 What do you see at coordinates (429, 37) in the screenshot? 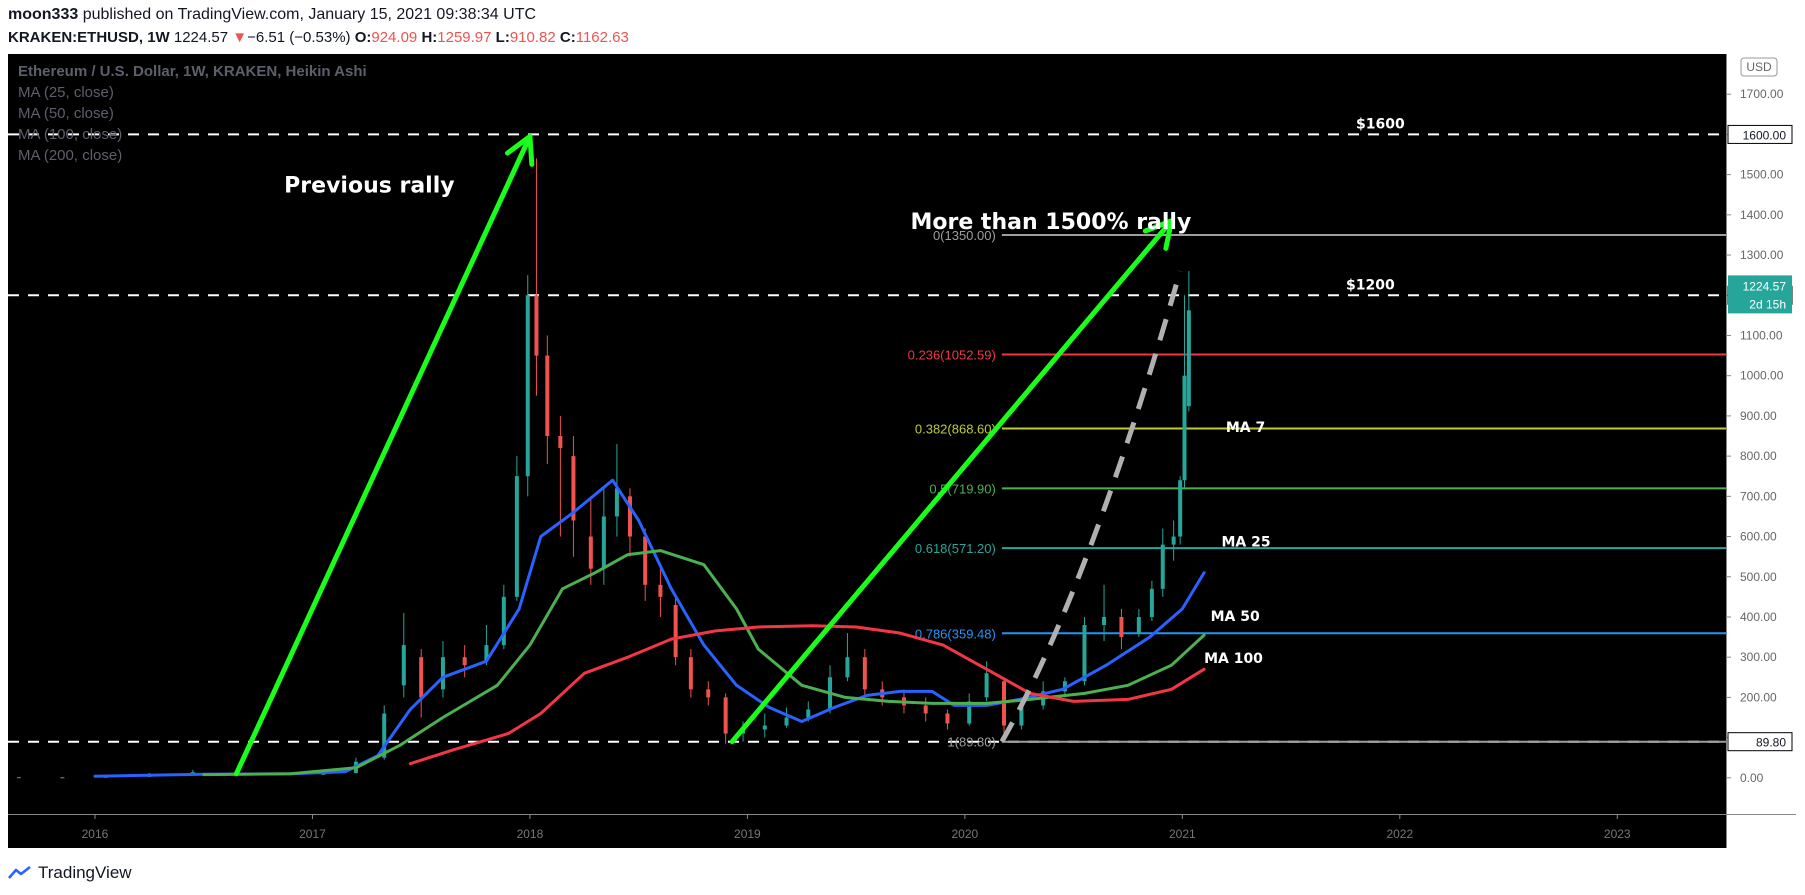
I see `high-label: H:` at bounding box center [429, 37].